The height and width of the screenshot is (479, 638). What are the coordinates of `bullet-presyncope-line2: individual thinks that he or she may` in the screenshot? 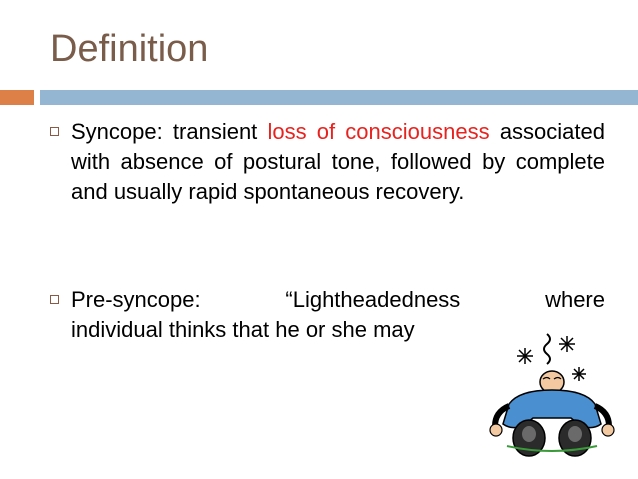 It's located at (243, 329).